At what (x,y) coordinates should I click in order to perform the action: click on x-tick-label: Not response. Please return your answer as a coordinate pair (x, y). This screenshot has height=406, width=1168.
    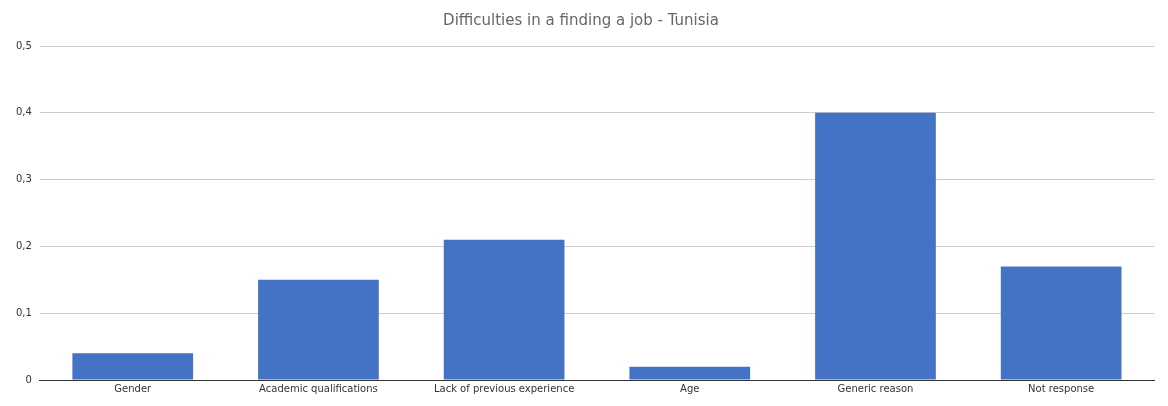
    Looking at the image, I should click on (1061, 388).